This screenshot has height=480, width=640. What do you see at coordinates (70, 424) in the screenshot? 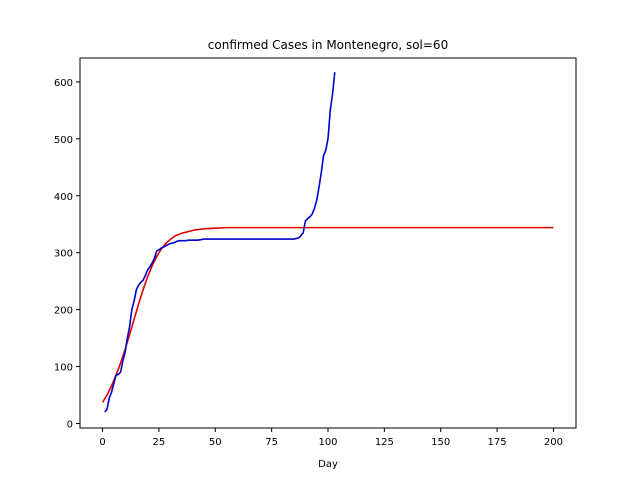
I see `y-tick-label: 0` at bounding box center [70, 424].